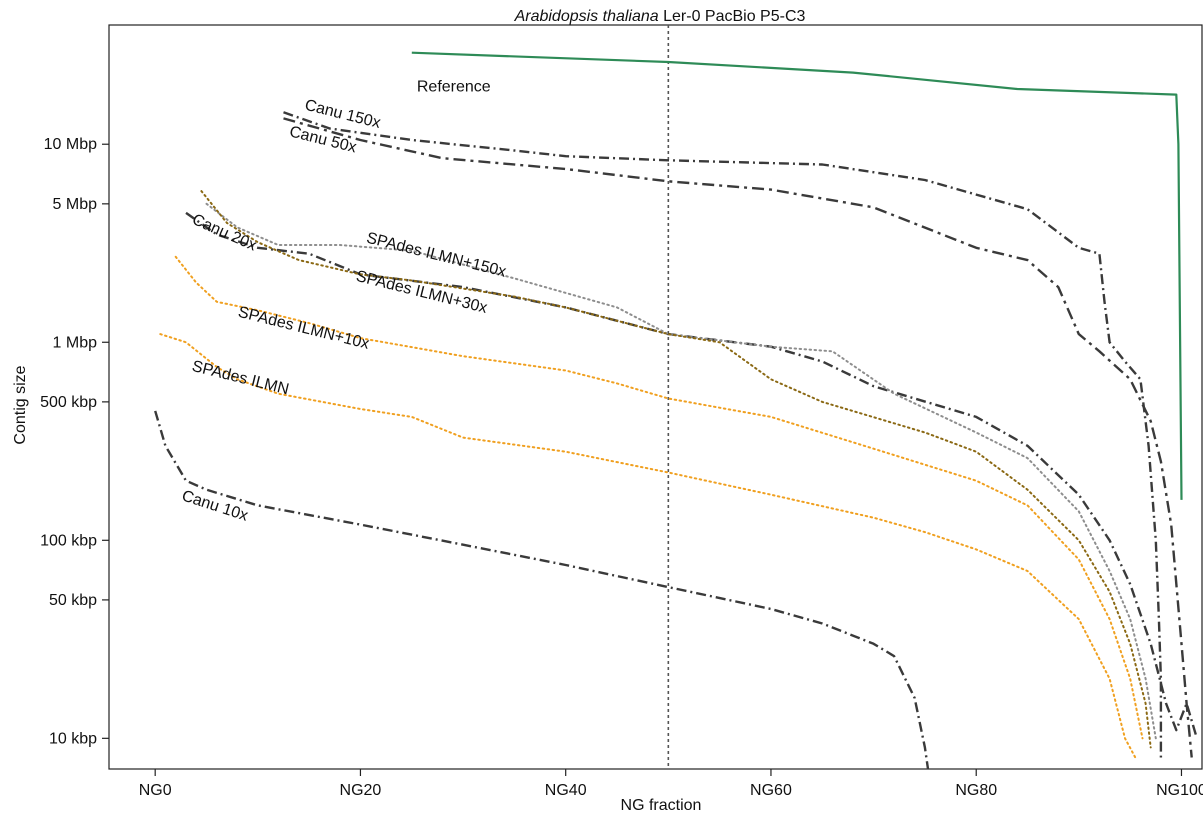 This screenshot has height=816, width=1203. What do you see at coordinates (75, 342) in the screenshot?
I see `y-tick-label: 1 Mbp` at bounding box center [75, 342].